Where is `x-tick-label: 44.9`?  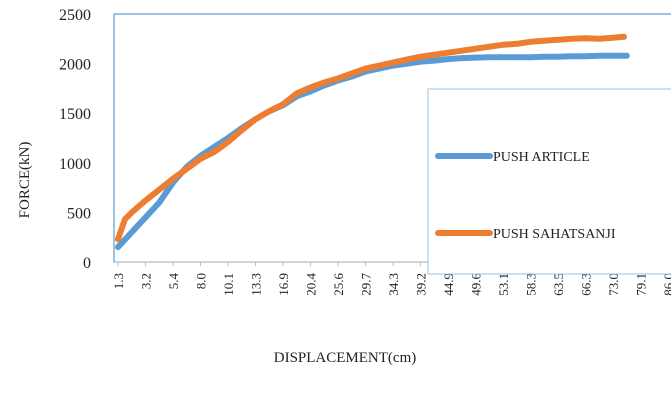
x-tick-label: 44.9 is located at coordinates (448, 284).